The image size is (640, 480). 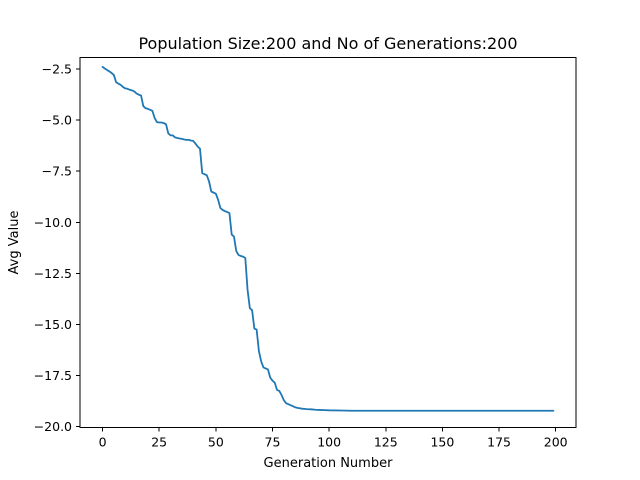 What do you see at coordinates (273, 442) in the screenshot?
I see `x-tick-label: 75` at bounding box center [273, 442].